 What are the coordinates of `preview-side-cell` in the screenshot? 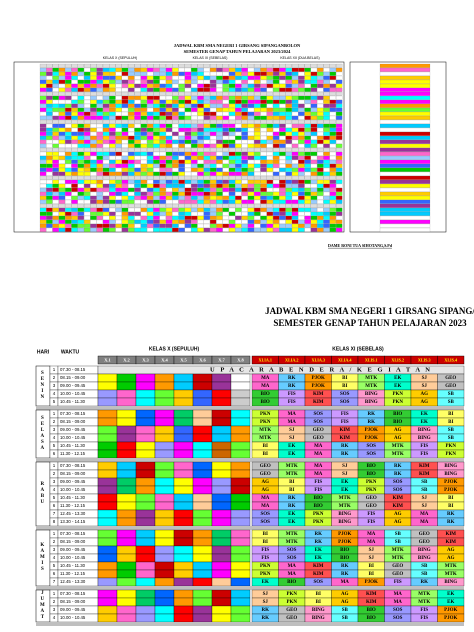 It's located at (405, 153).